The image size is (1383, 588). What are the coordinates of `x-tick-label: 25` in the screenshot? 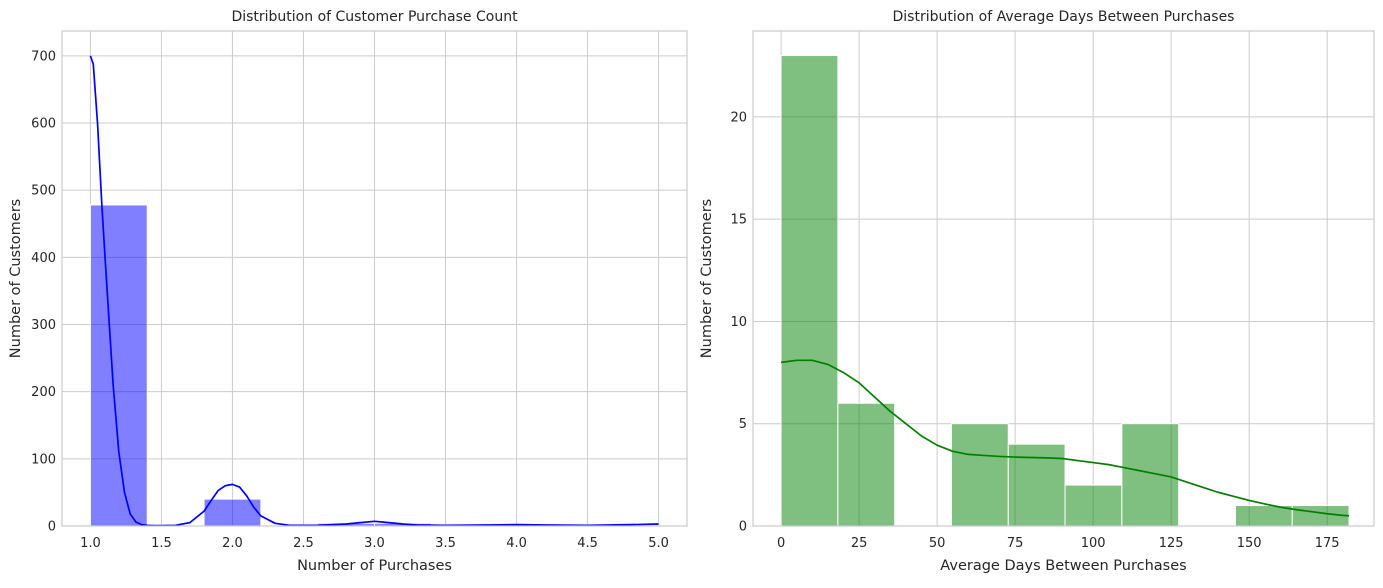 It's located at (859, 543).